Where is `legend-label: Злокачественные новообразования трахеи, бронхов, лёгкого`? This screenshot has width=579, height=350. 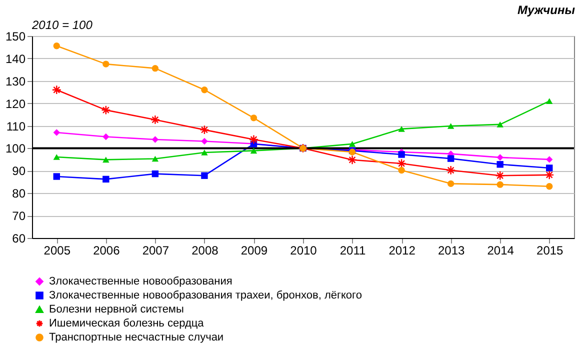 legend-label: Злокачественные новообразования трахеи, бронхов, лёгкого is located at coordinates (205, 296).